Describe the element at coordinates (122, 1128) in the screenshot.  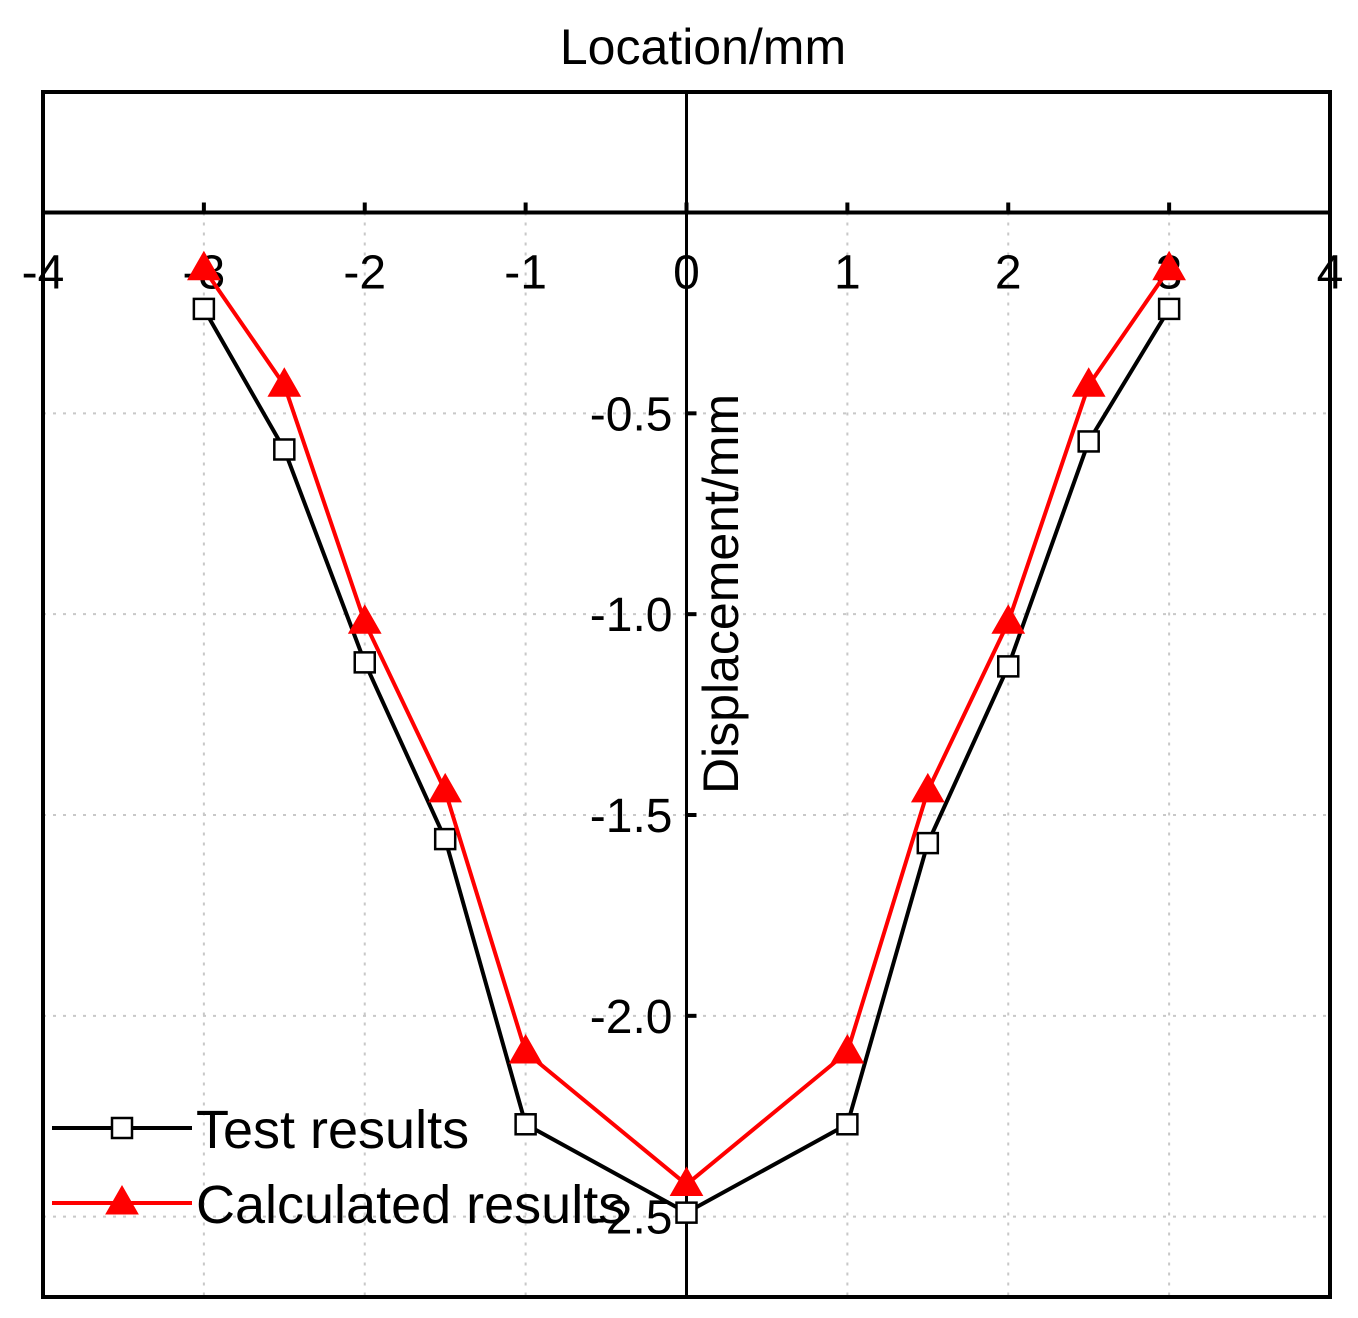
I see `legend-test-marker` at that location.